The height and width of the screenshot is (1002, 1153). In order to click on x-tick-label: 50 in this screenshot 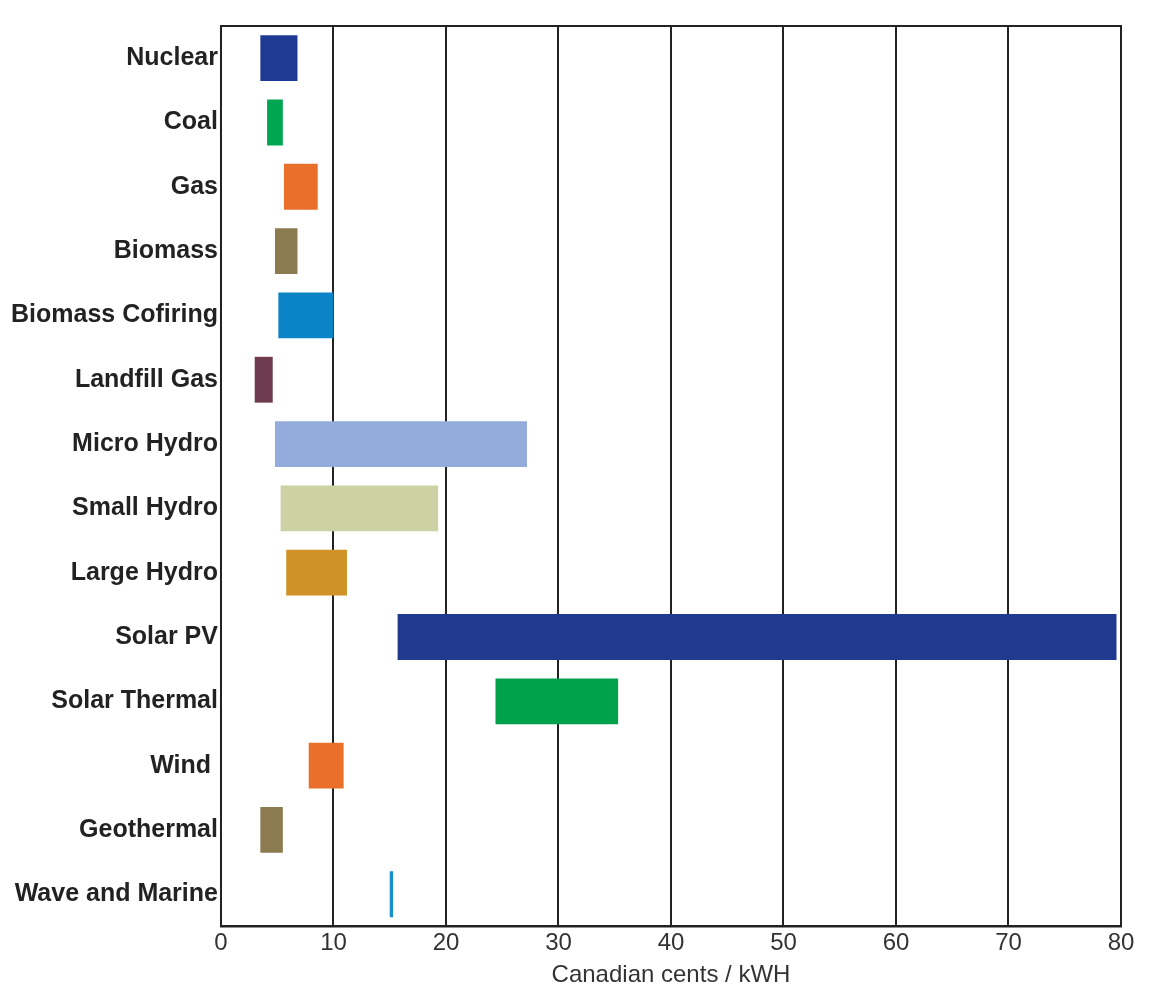, I will do `click(783, 942)`.